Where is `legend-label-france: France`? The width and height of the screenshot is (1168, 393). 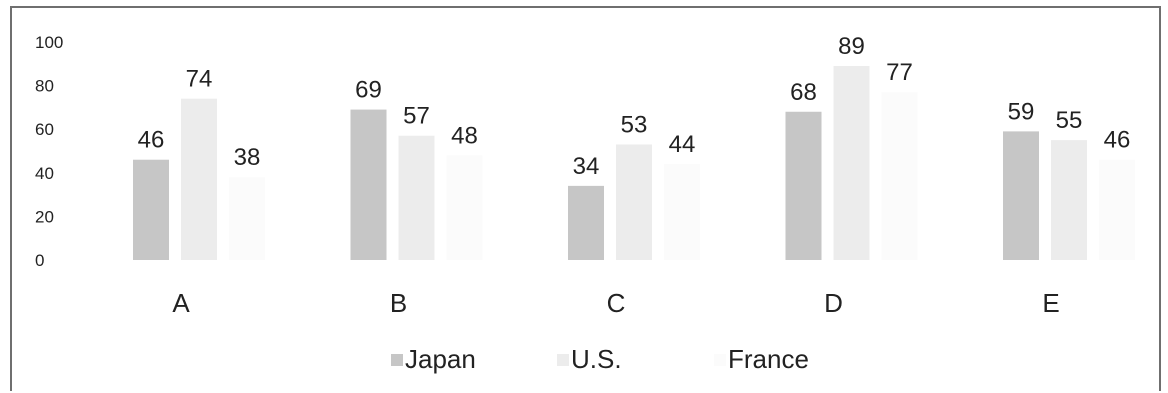 legend-label-france: France is located at coordinates (768, 359).